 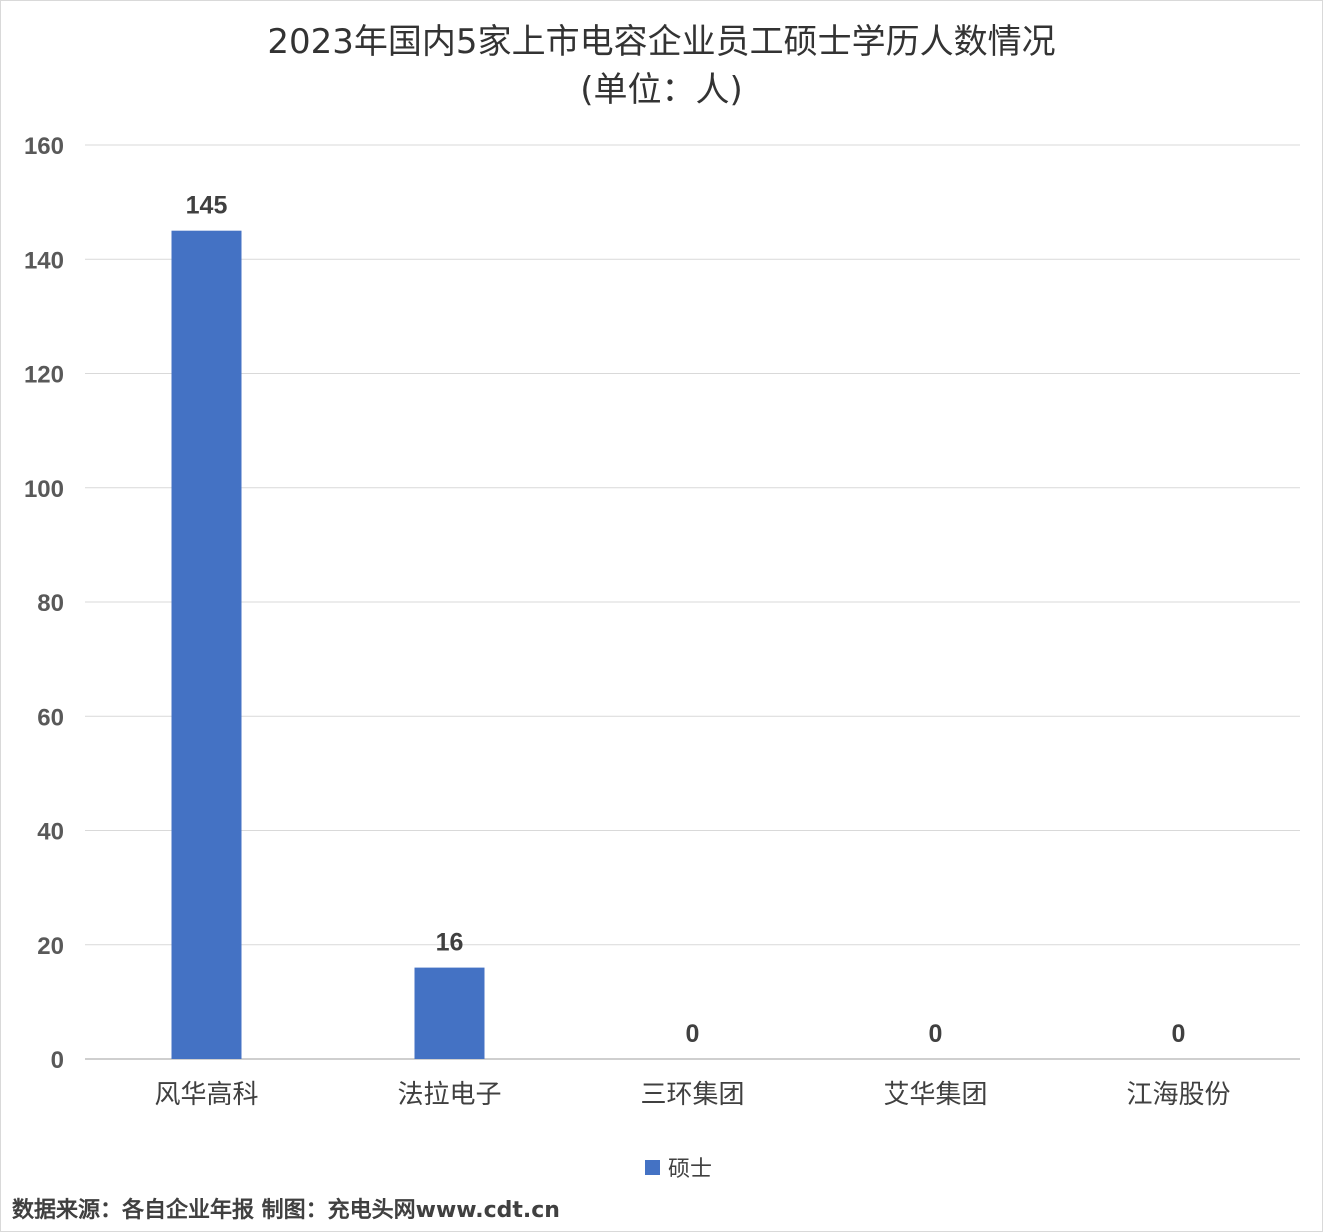 I want to click on y-tick-label: 80, so click(x=50, y=603).